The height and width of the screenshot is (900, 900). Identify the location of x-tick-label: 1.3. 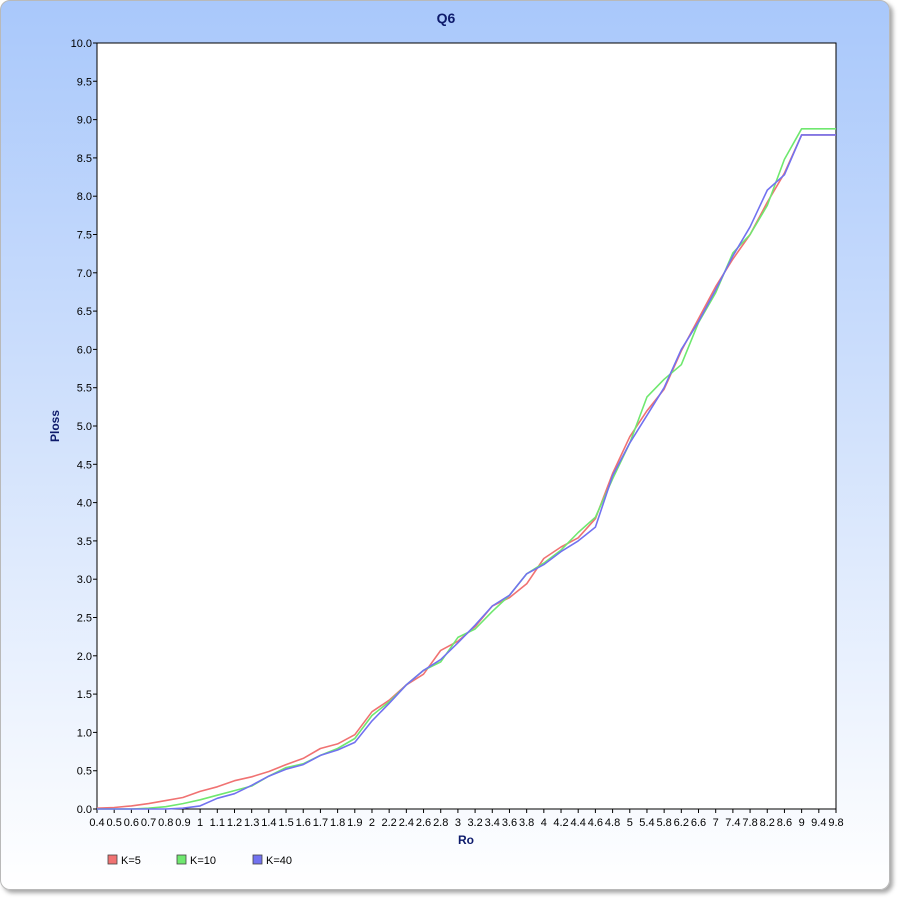
(251, 823).